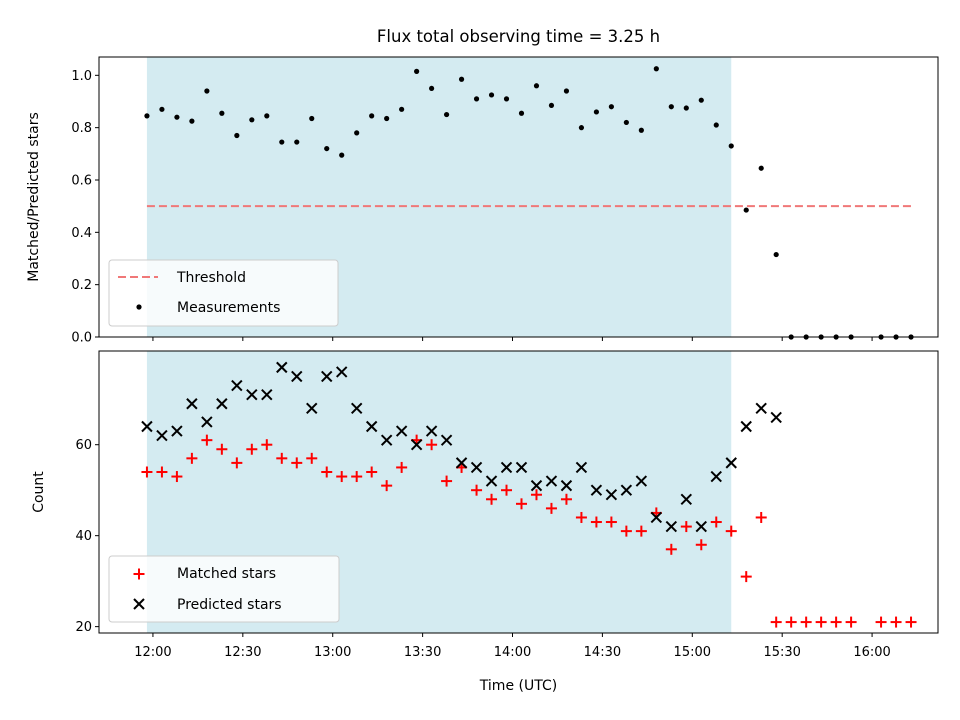 The image size is (960, 720). What do you see at coordinates (139, 307) in the screenshot?
I see `legend-measurements-swatch` at bounding box center [139, 307].